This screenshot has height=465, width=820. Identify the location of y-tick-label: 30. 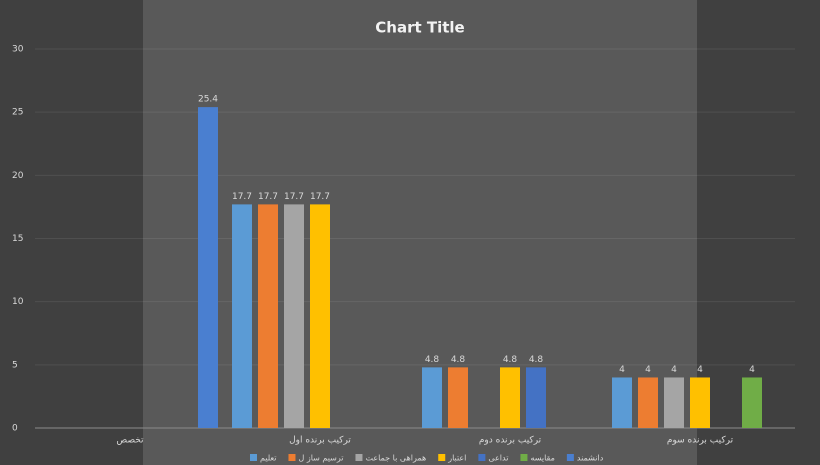
(18, 50).